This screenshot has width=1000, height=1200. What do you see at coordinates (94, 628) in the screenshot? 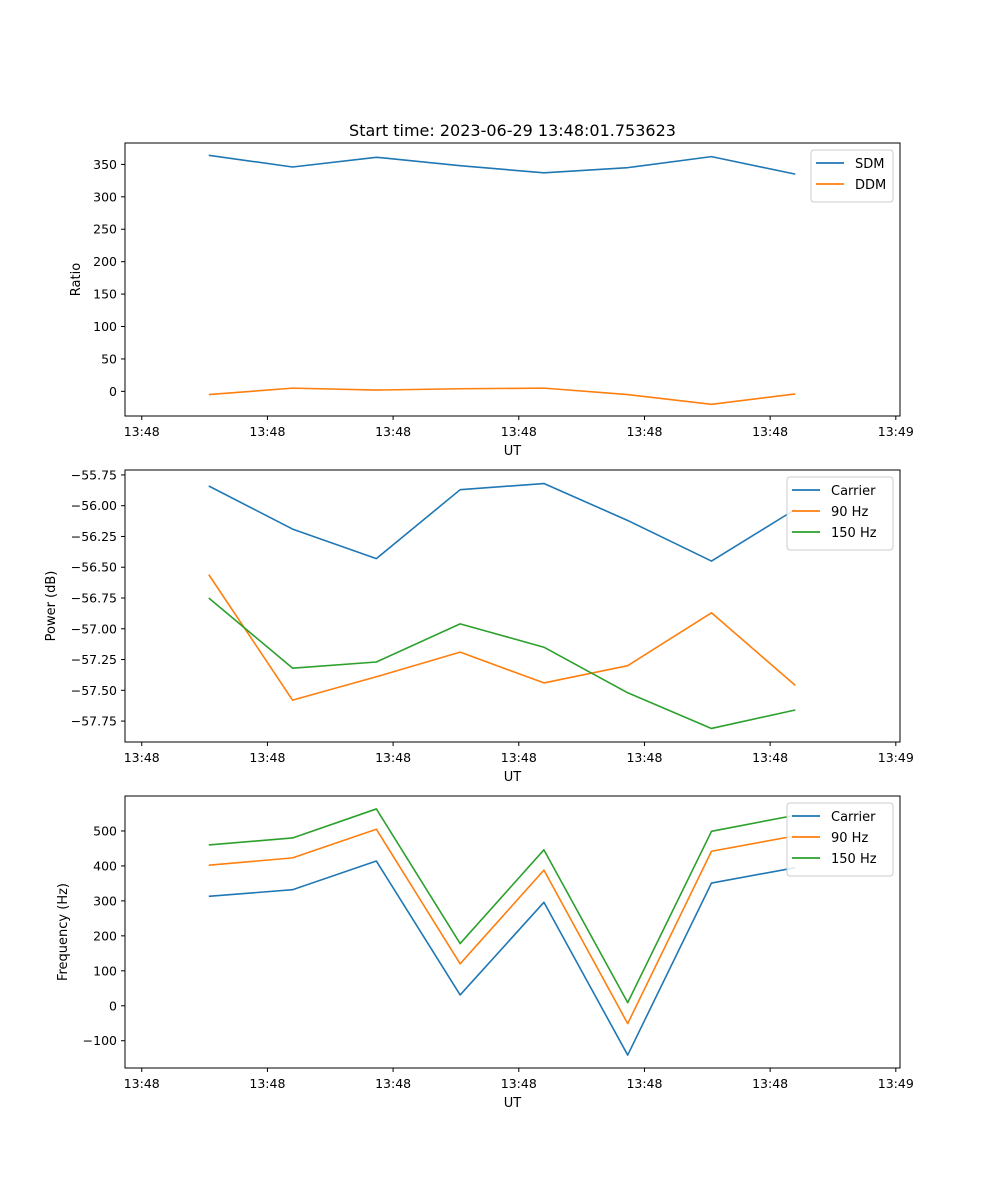
I see `y-tick-label: −57.00` at bounding box center [94, 628].